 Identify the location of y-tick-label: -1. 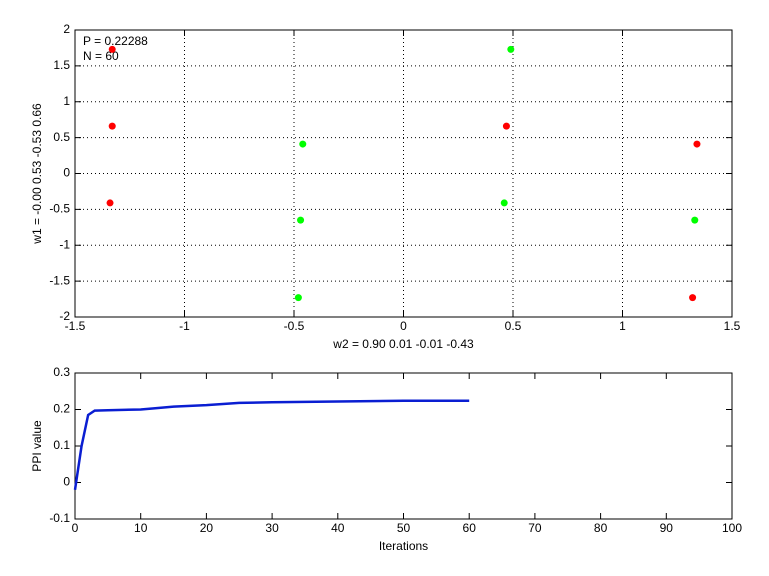
(64, 244).